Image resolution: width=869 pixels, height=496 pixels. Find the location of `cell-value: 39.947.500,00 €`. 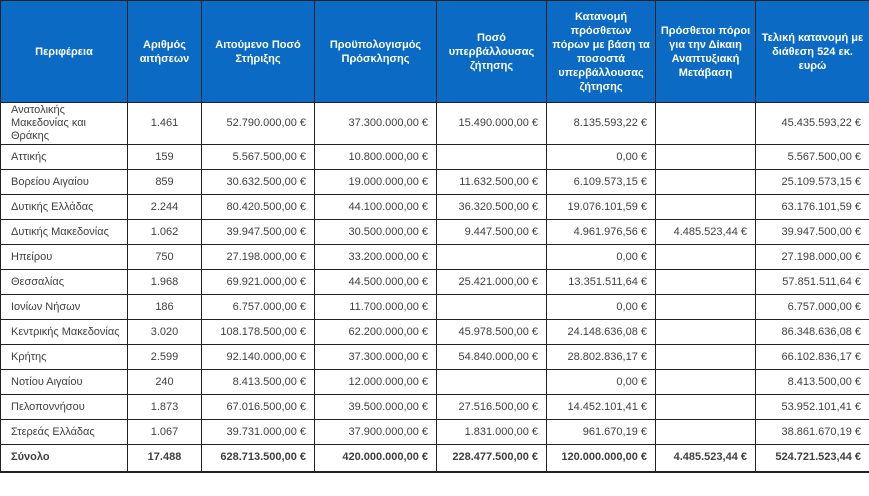

cell-value: 39.947.500,00 € is located at coordinates (258, 232).